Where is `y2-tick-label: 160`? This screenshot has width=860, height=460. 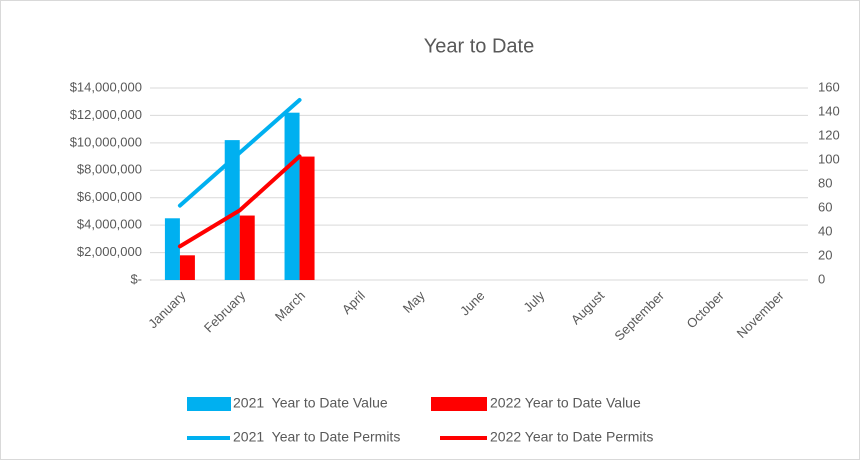 y2-tick-label: 160 is located at coordinates (829, 86).